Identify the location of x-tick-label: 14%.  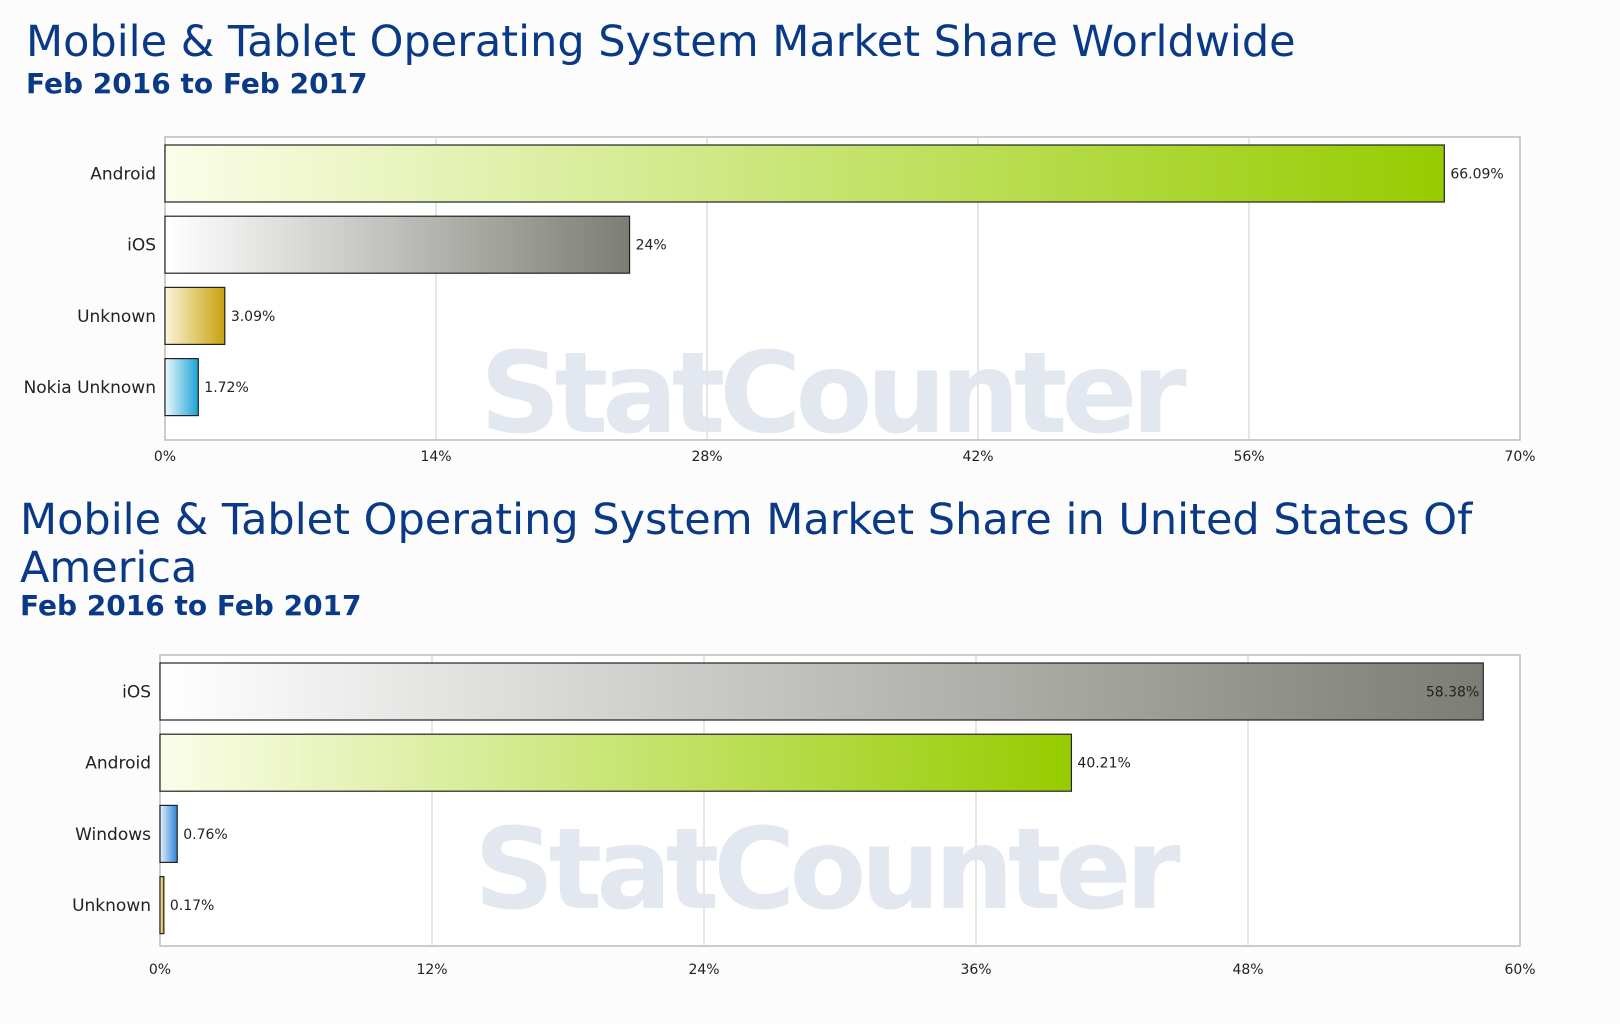
(435, 457).